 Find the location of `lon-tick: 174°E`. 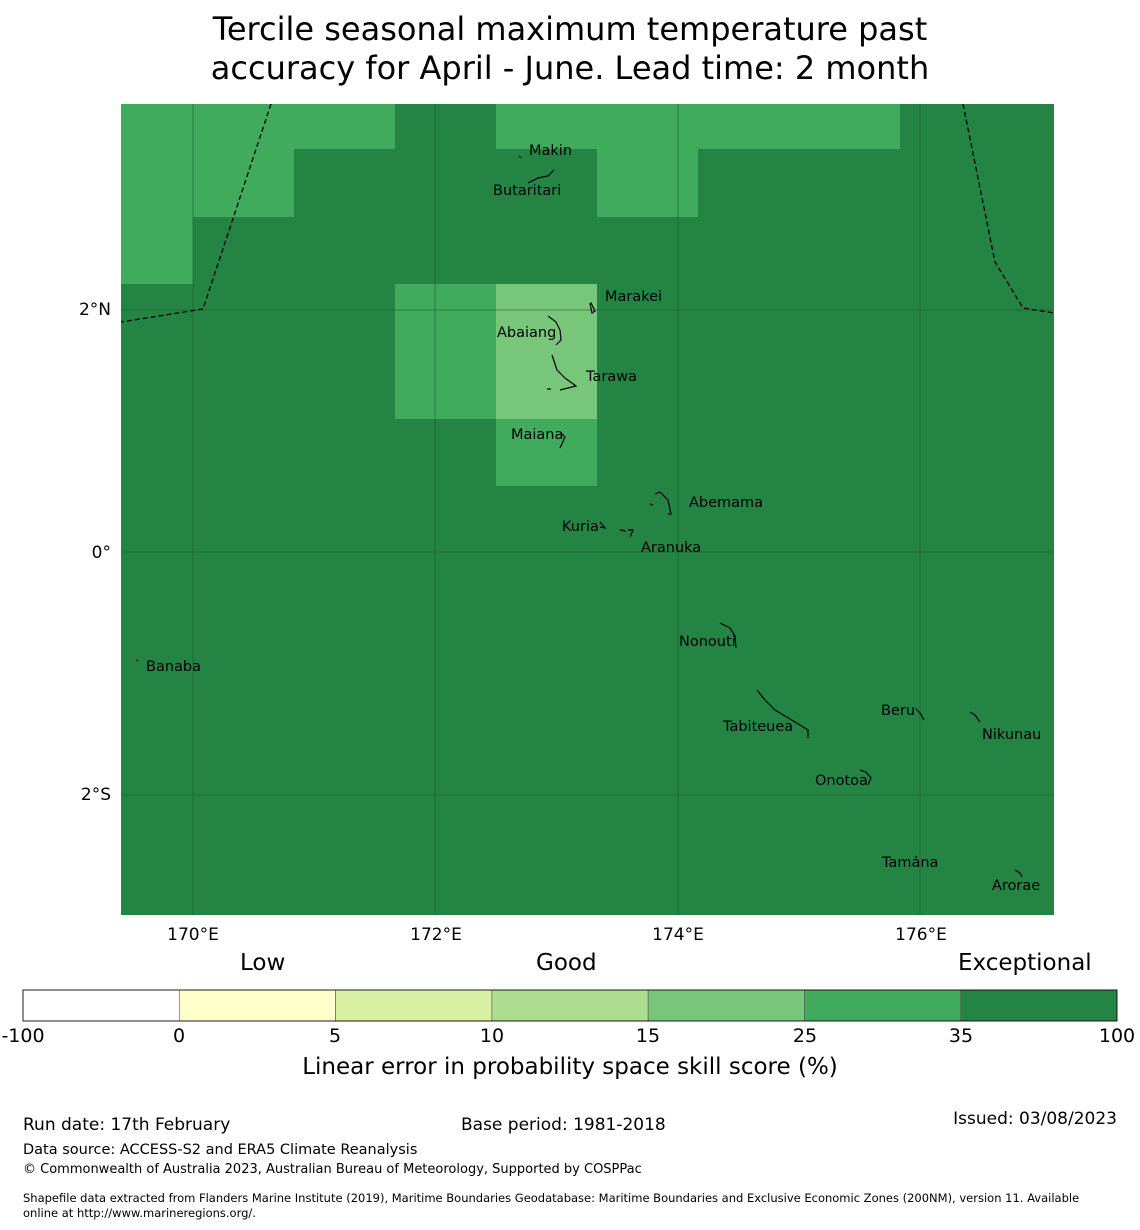

lon-tick: 174°E is located at coordinates (678, 935).